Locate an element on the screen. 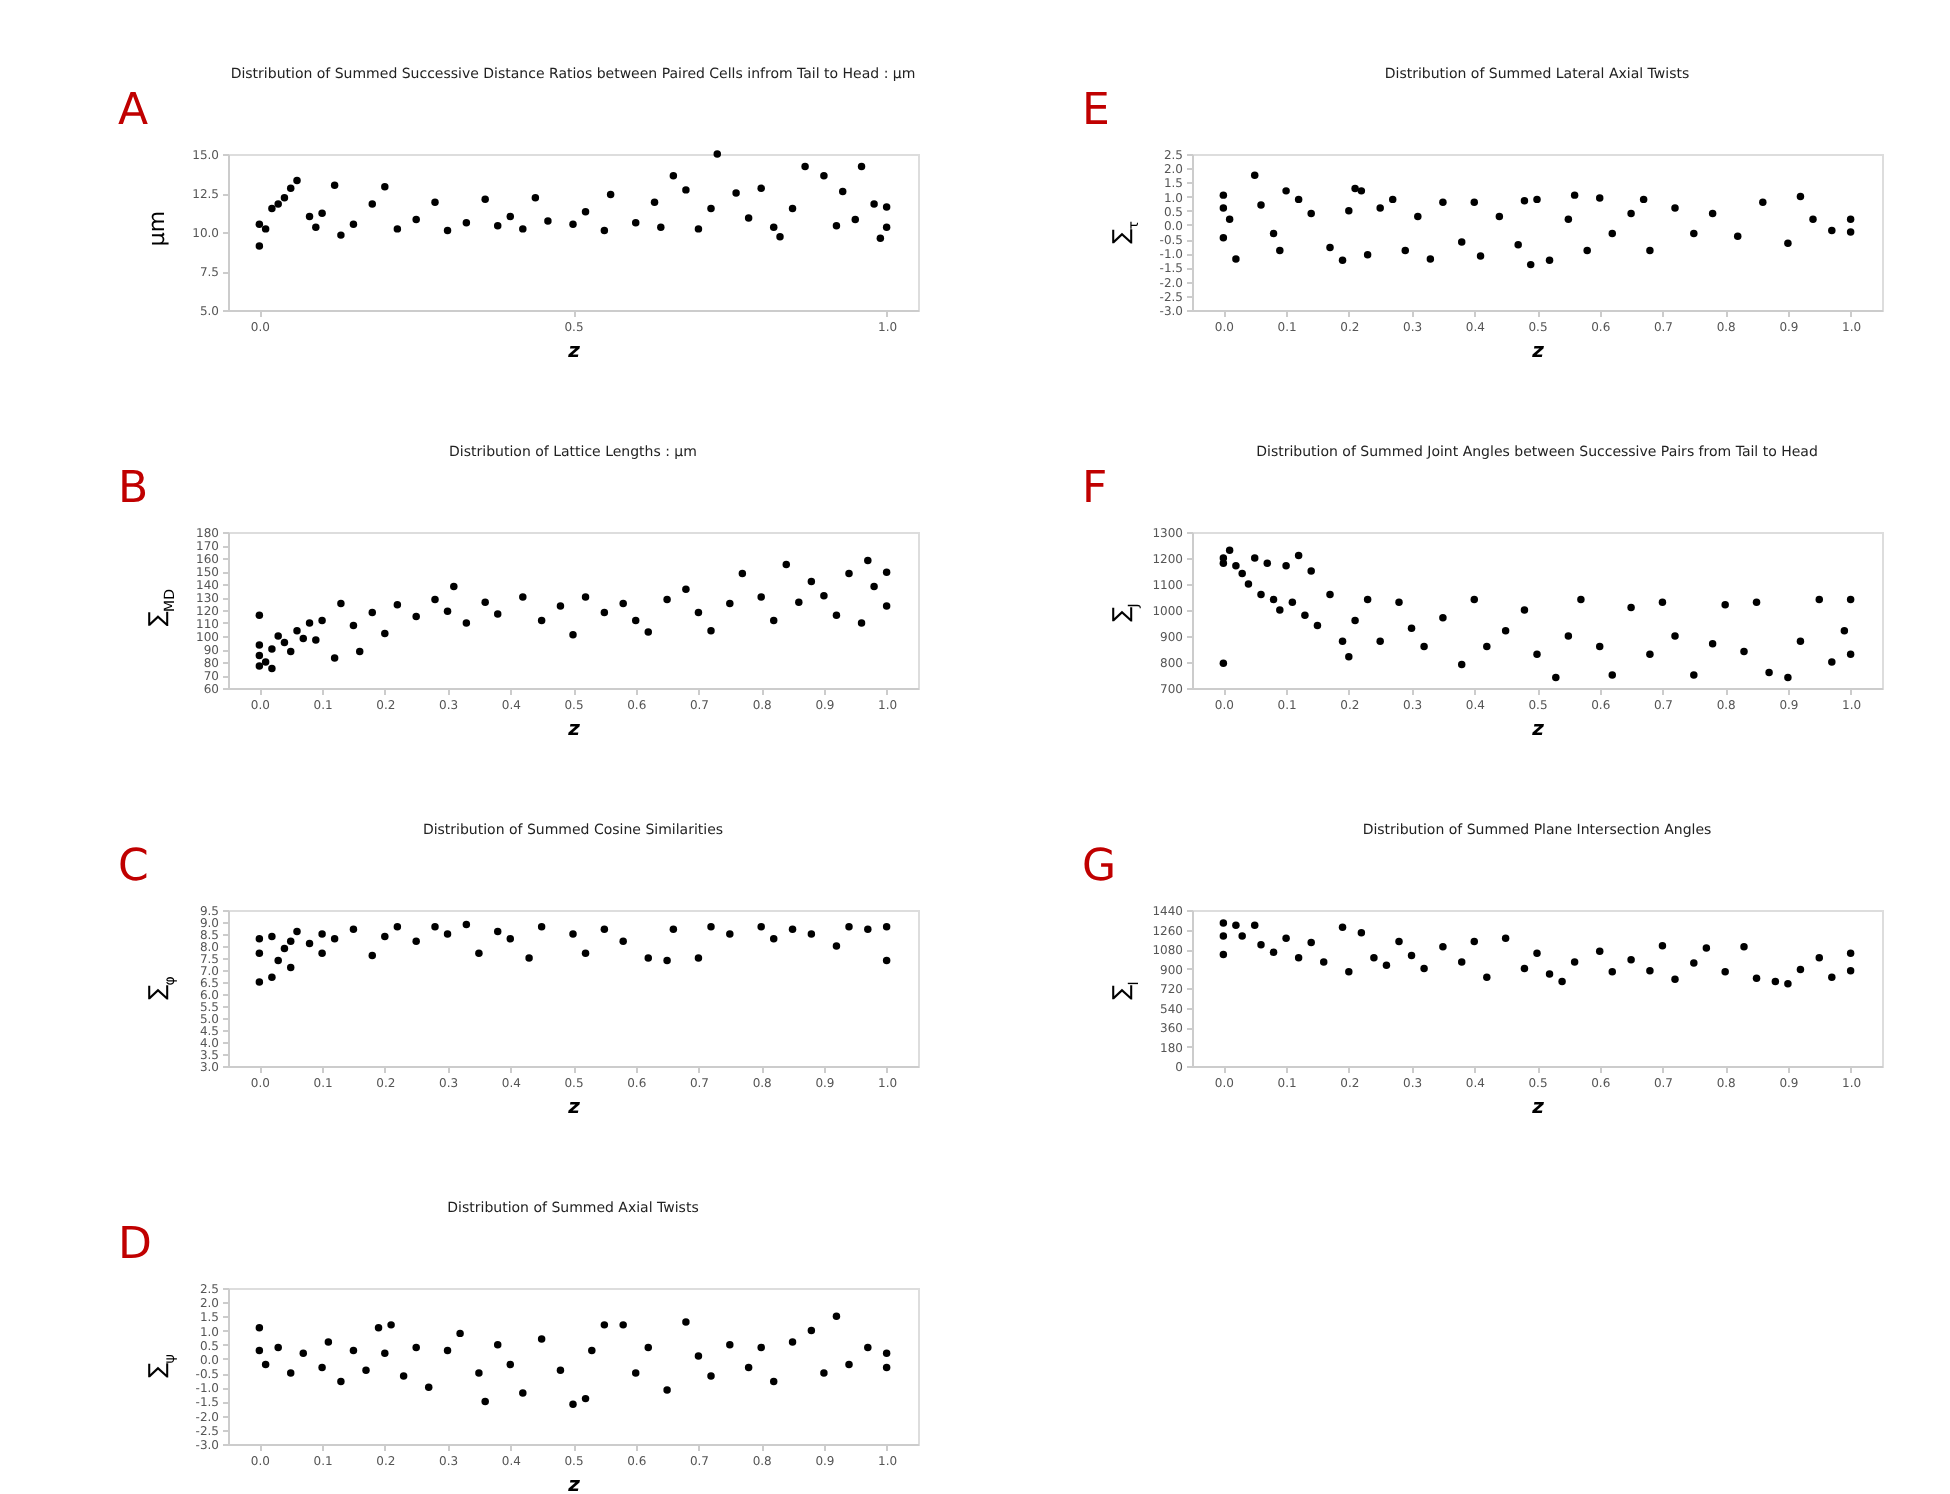 The width and height of the screenshot is (1950, 1494). text: F is located at coordinates (1095, 489).